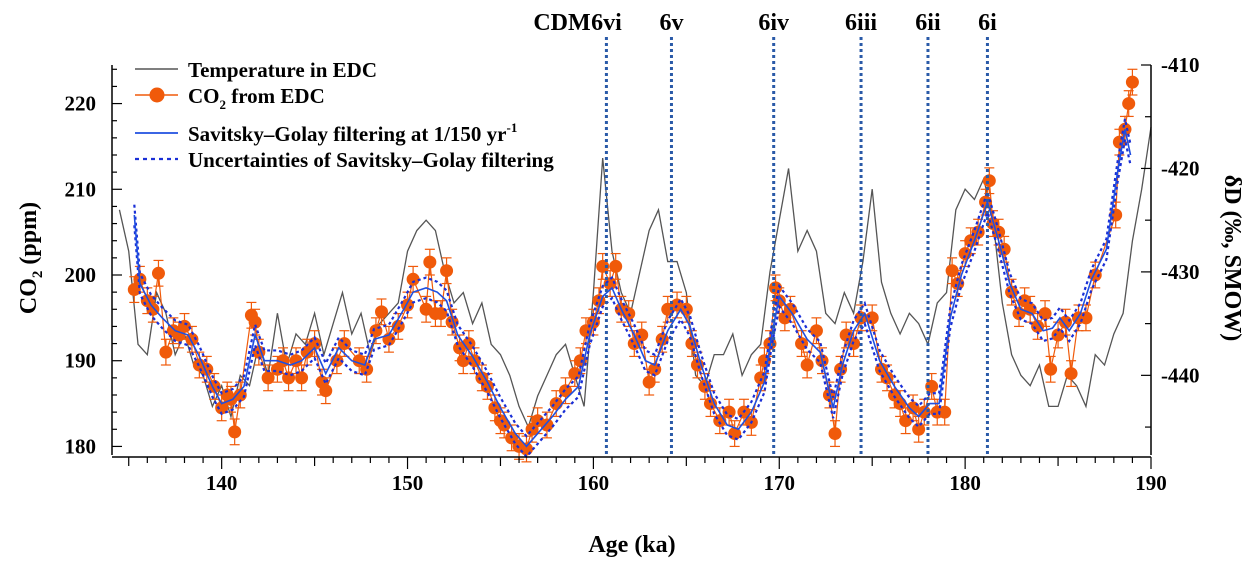 Image resolution: width=1258 pixels, height=573 pixels. What do you see at coordinates (1180, 65) in the screenshot?
I see `y-right-tick-label: -410` at bounding box center [1180, 65].